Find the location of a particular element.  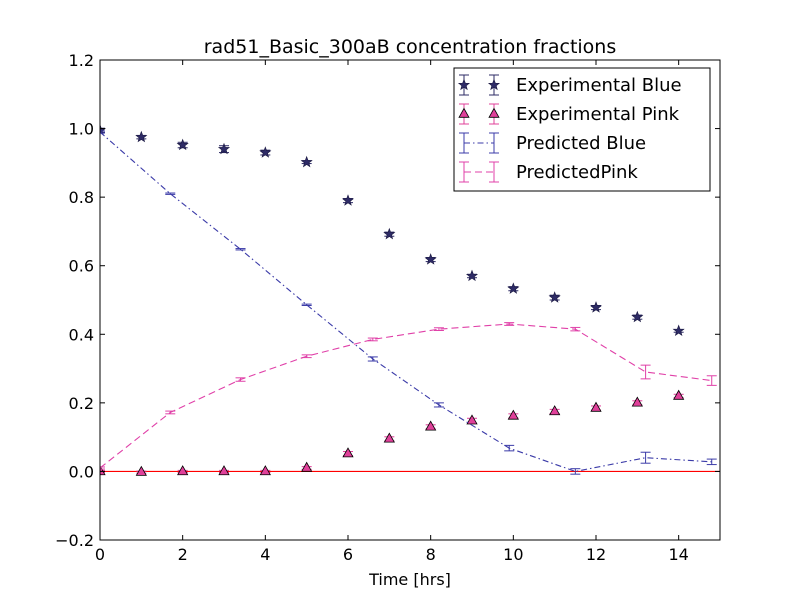

legend-label: Experimental Pink is located at coordinates (598, 114).